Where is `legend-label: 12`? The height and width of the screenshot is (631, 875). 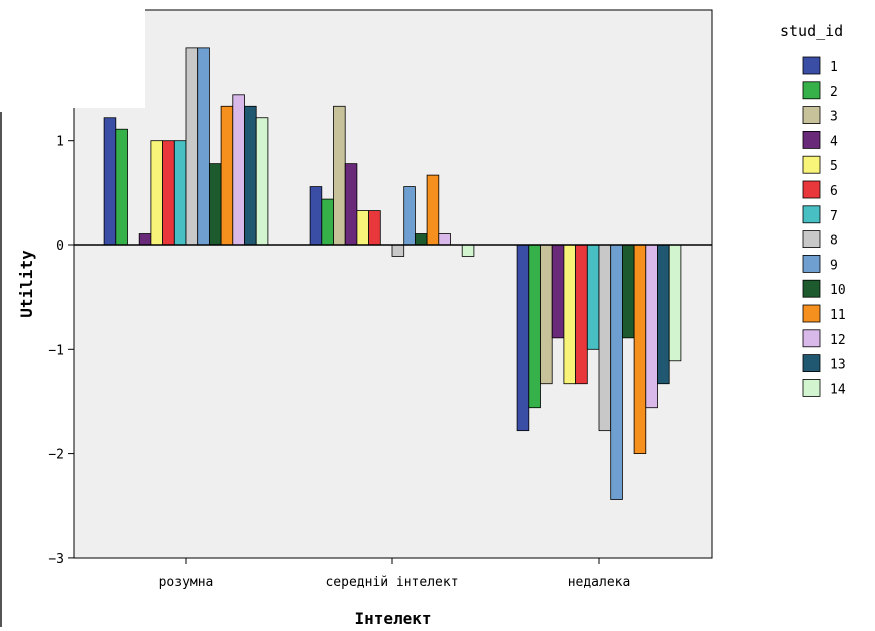 legend-label: 12 is located at coordinates (838, 340).